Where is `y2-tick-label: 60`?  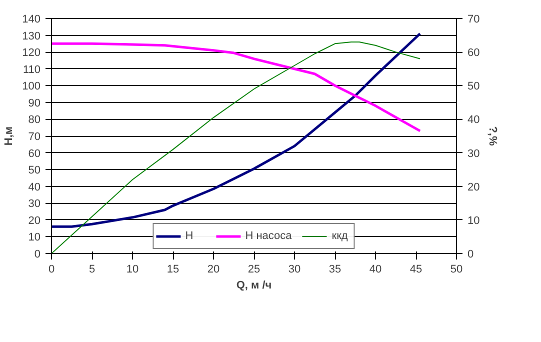 y2-tick-label: 60 is located at coordinates (474, 53).